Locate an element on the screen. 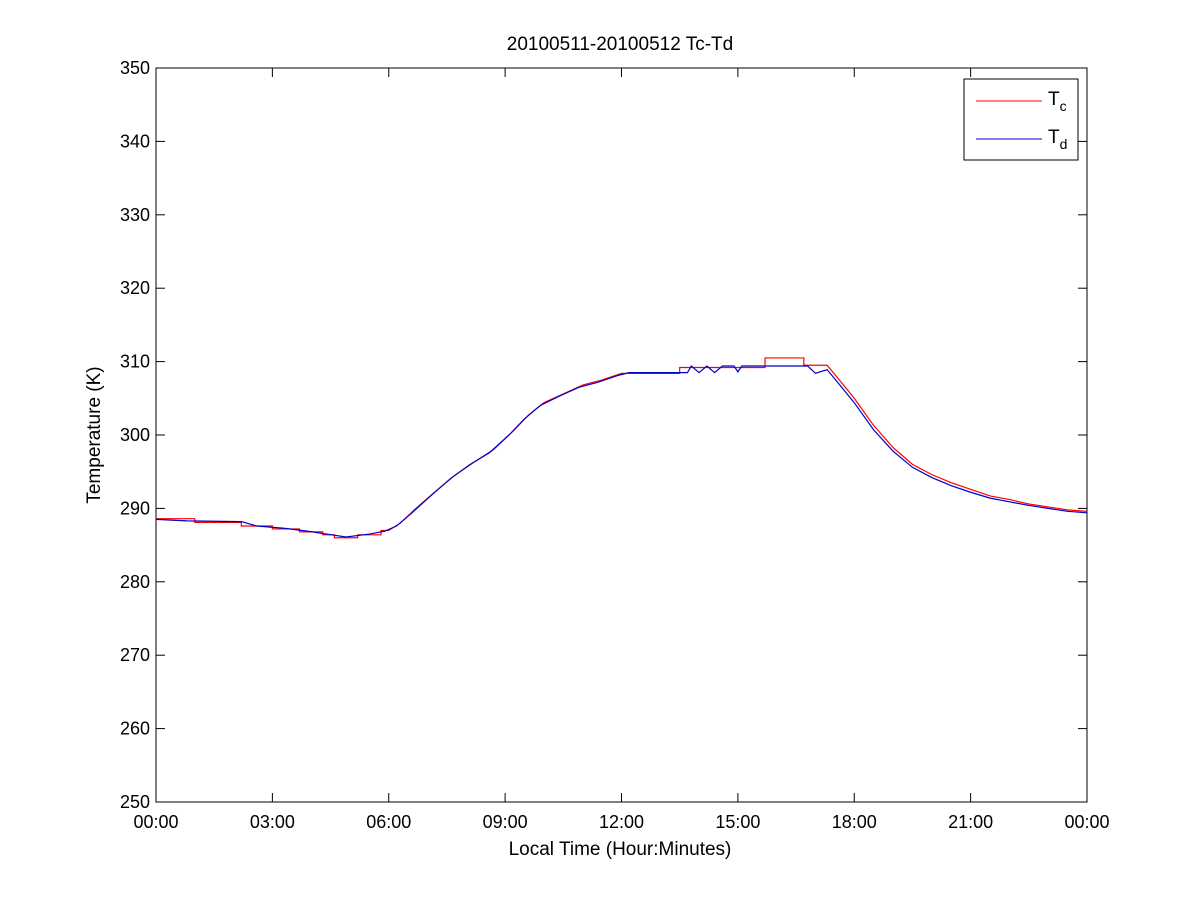  legend-label-tc-main: T is located at coordinates (1054, 99).